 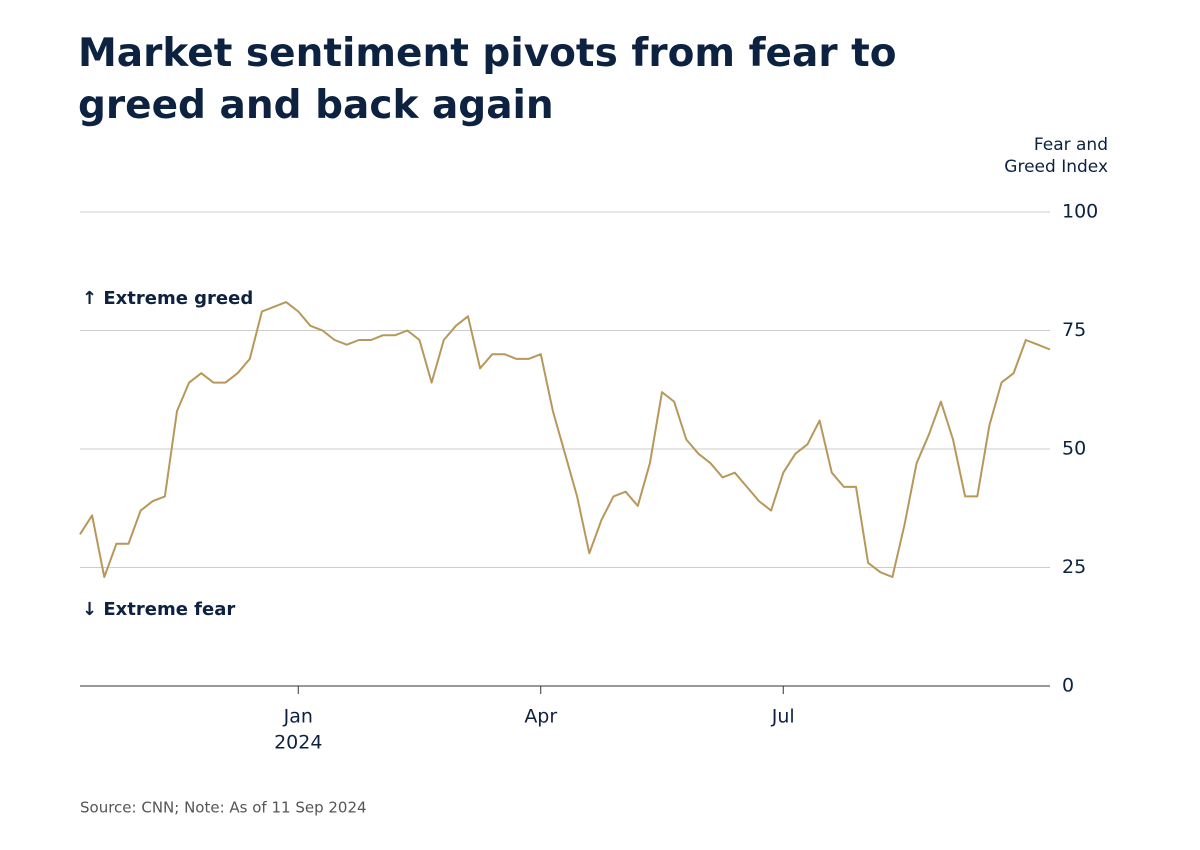 I want to click on y-tick-label: 100, so click(x=1080, y=212).